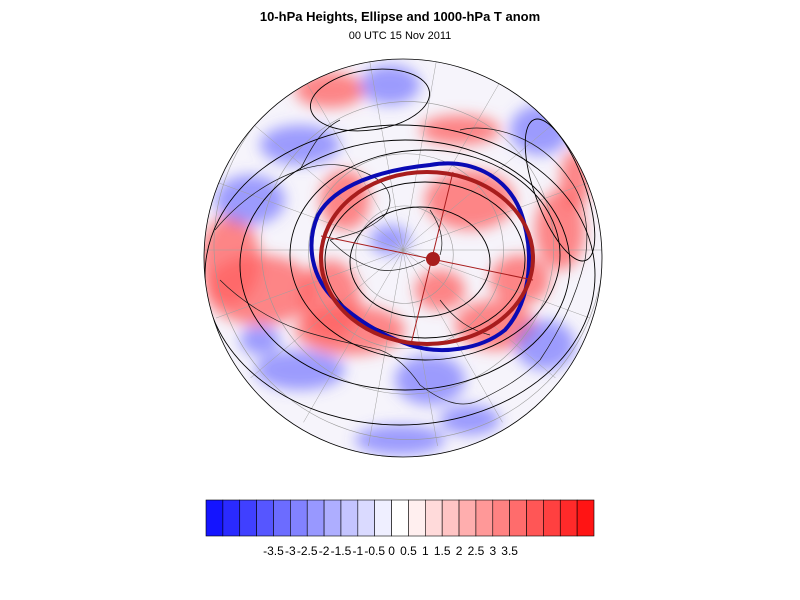  What do you see at coordinates (375, 551) in the screenshot?
I see `colorbar-tick-label: -0.5` at bounding box center [375, 551].